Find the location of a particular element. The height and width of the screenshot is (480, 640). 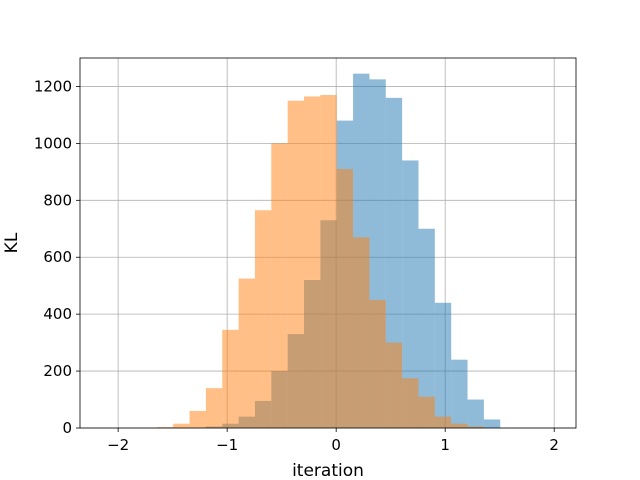

x-tick-label: 2 is located at coordinates (554, 445).